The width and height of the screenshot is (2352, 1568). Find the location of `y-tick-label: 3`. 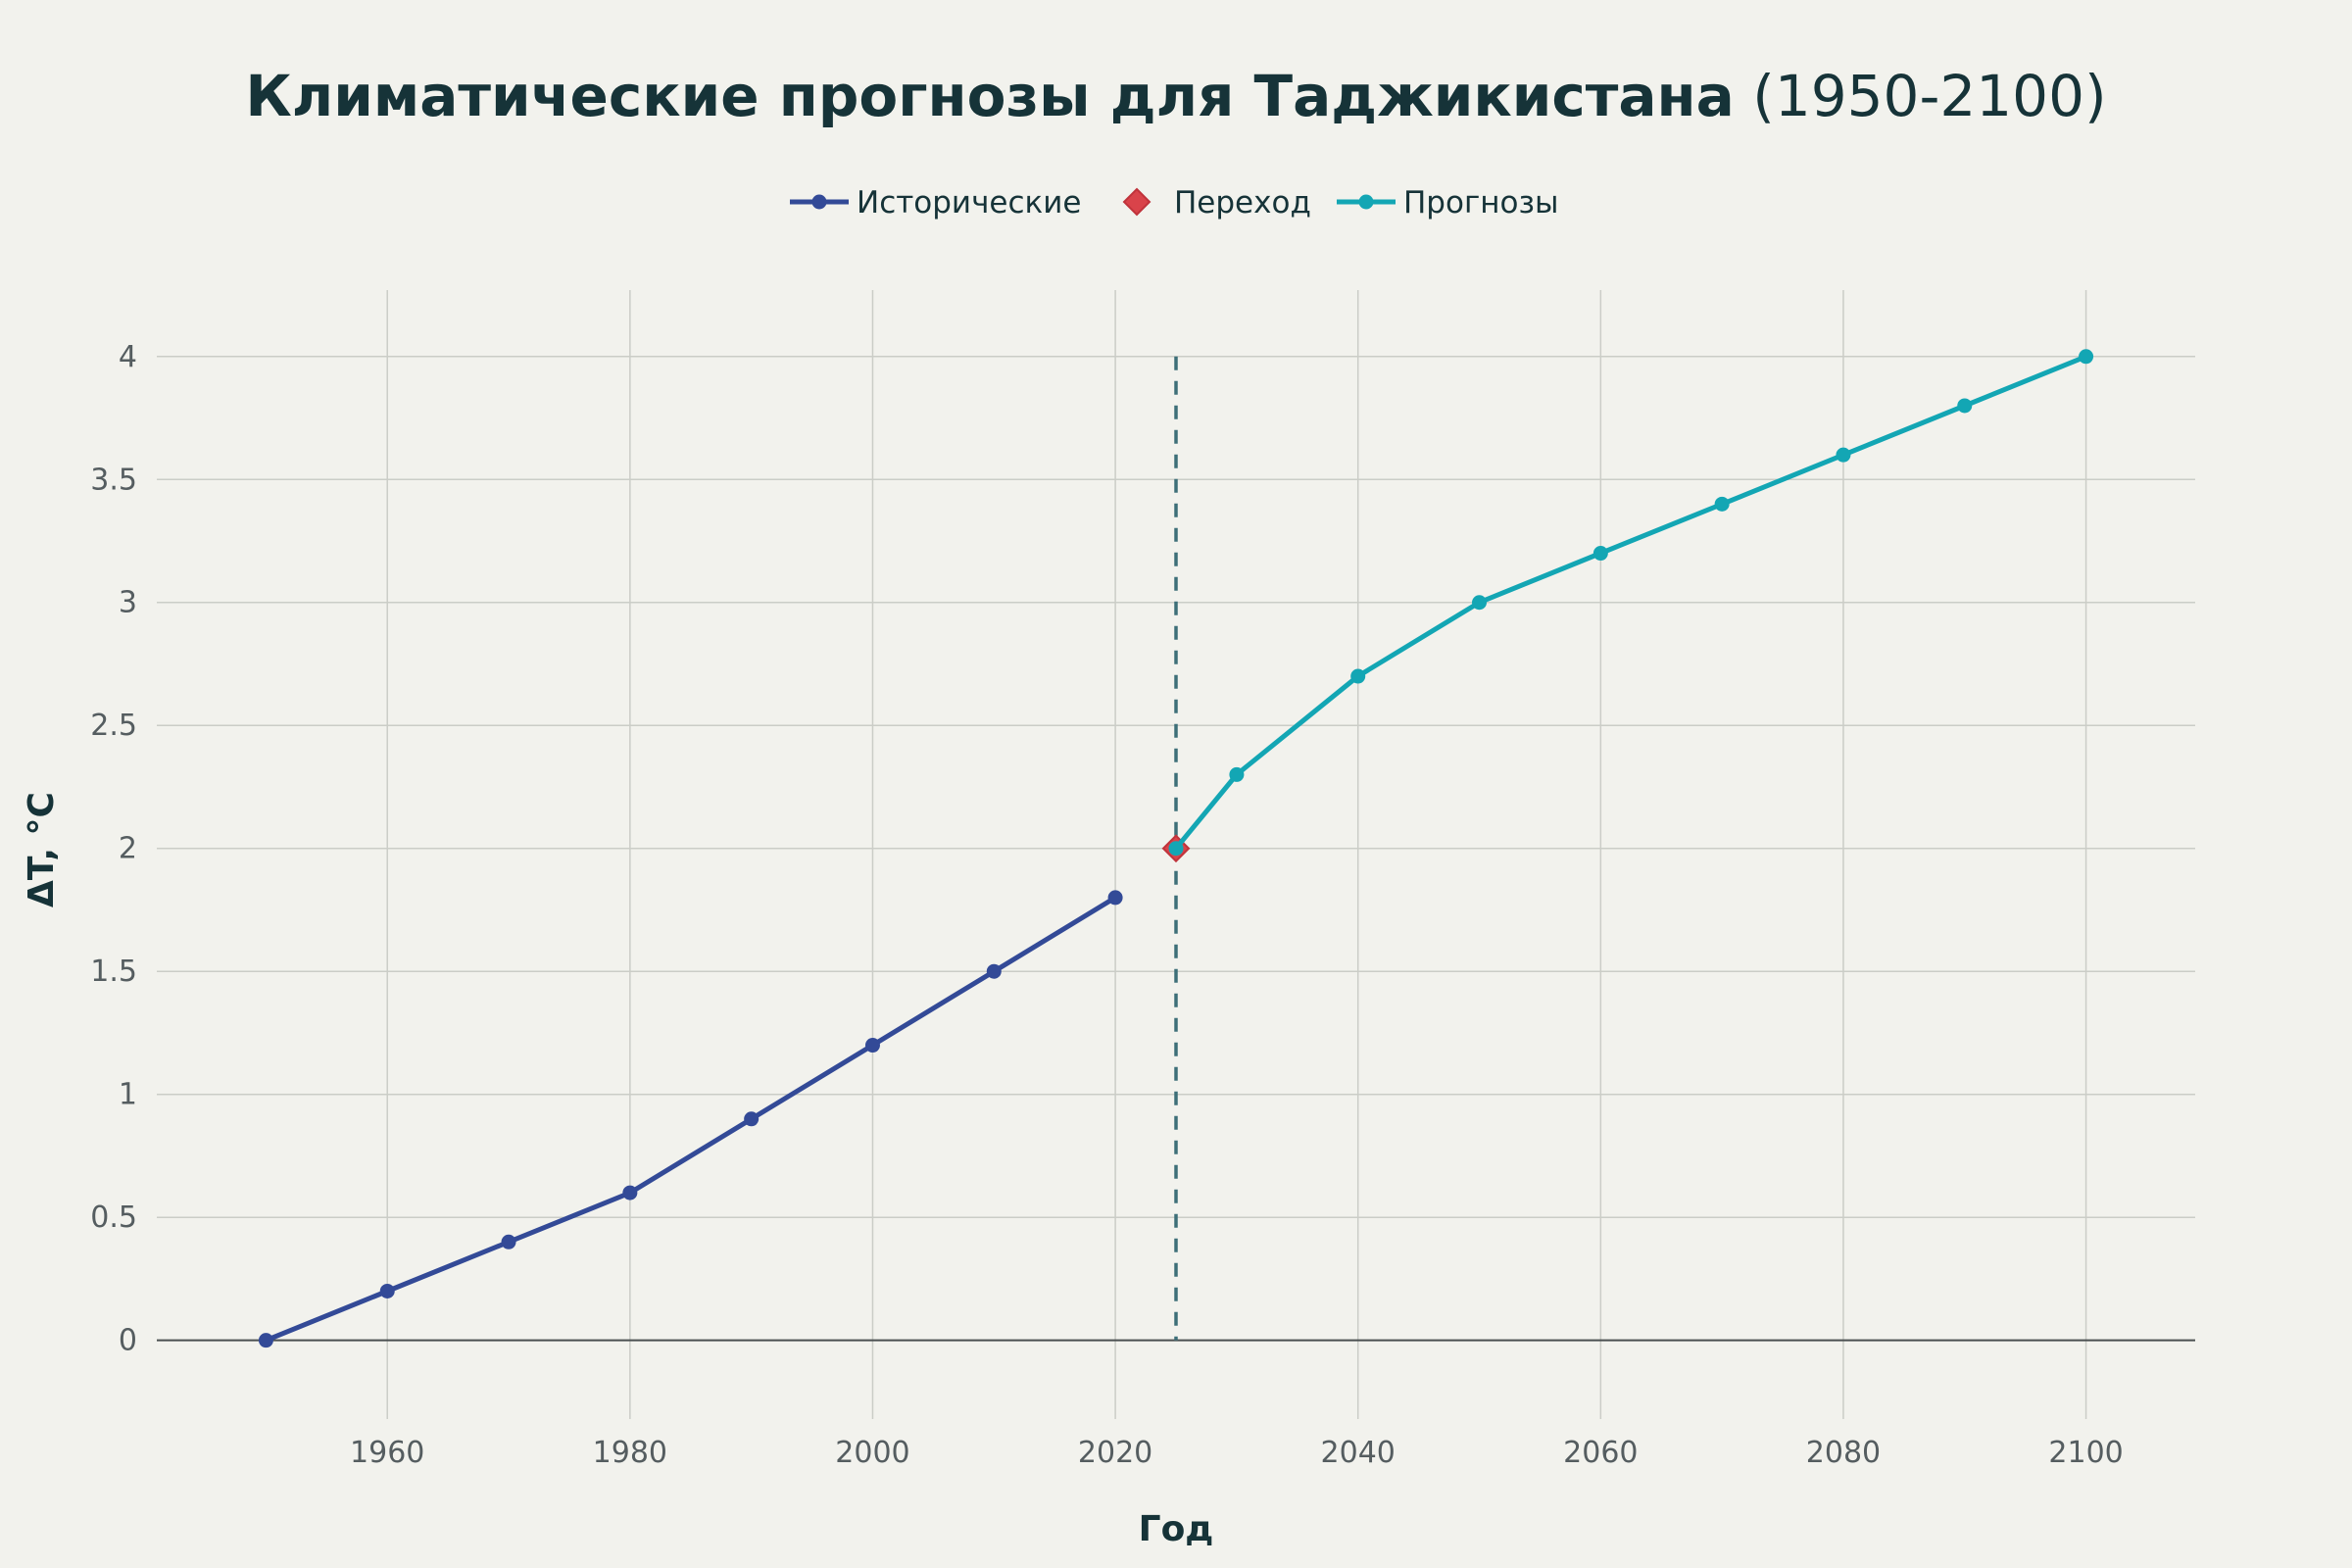

y-tick-label: 3 is located at coordinates (128, 603).